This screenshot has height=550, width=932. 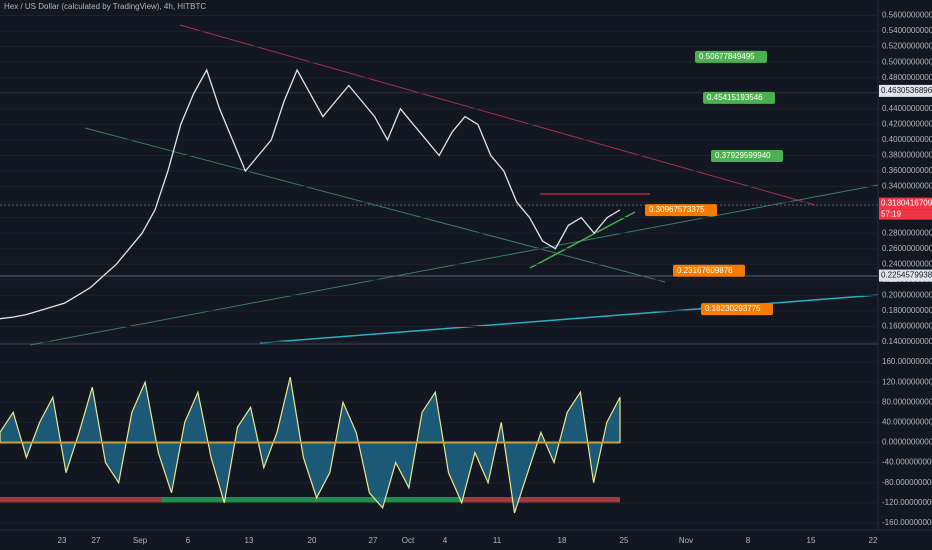 I want to click on y-tick-label: 0.4400000000, so click(x=907, y=108).